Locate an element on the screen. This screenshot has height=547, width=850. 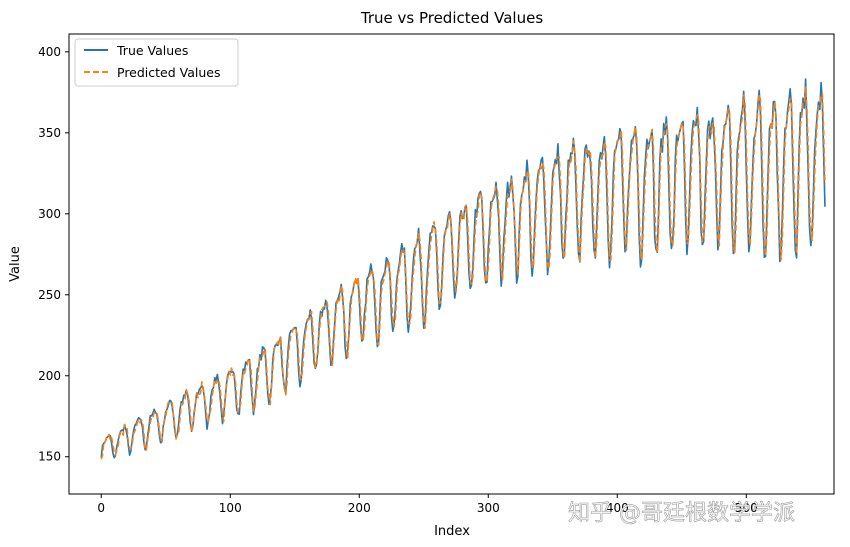
y-axis: 150 200 250 300 350 400 is located at coordinates (53, 254).